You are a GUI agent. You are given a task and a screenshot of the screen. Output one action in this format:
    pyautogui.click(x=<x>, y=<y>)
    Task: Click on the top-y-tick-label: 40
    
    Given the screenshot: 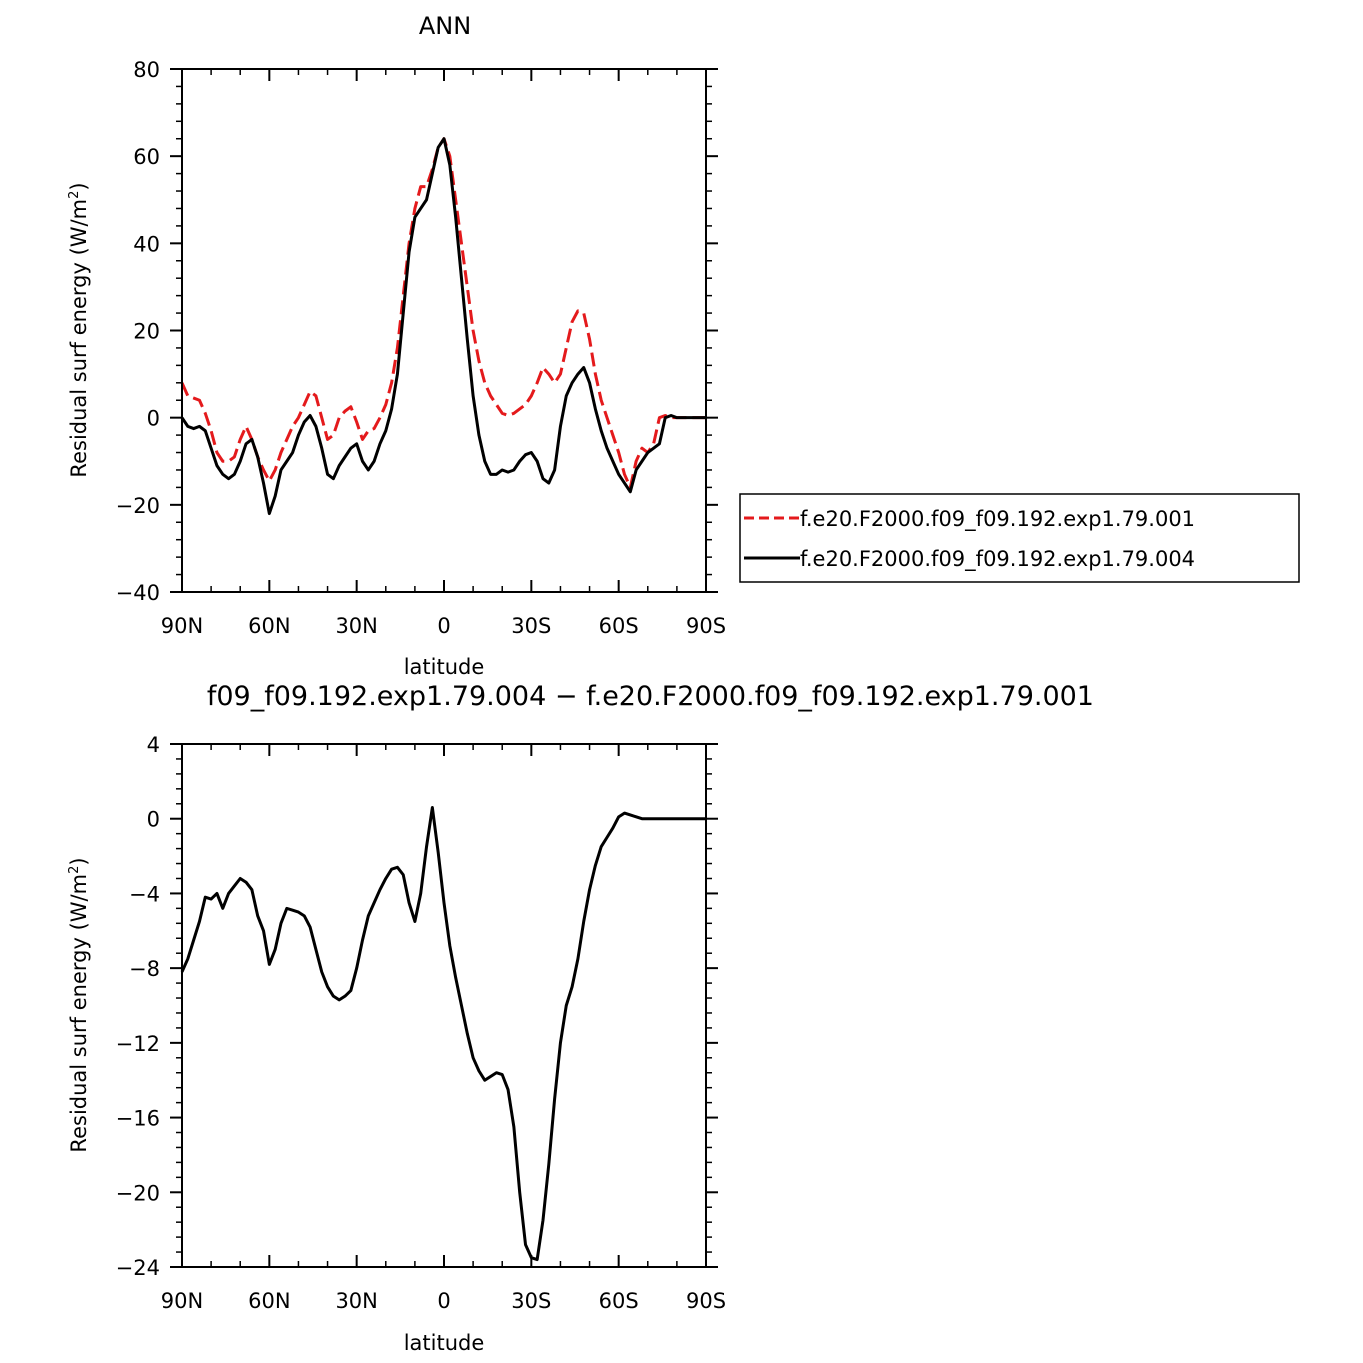 What is the action you would take?
    pyautogui.click(x=146, y=244)
    